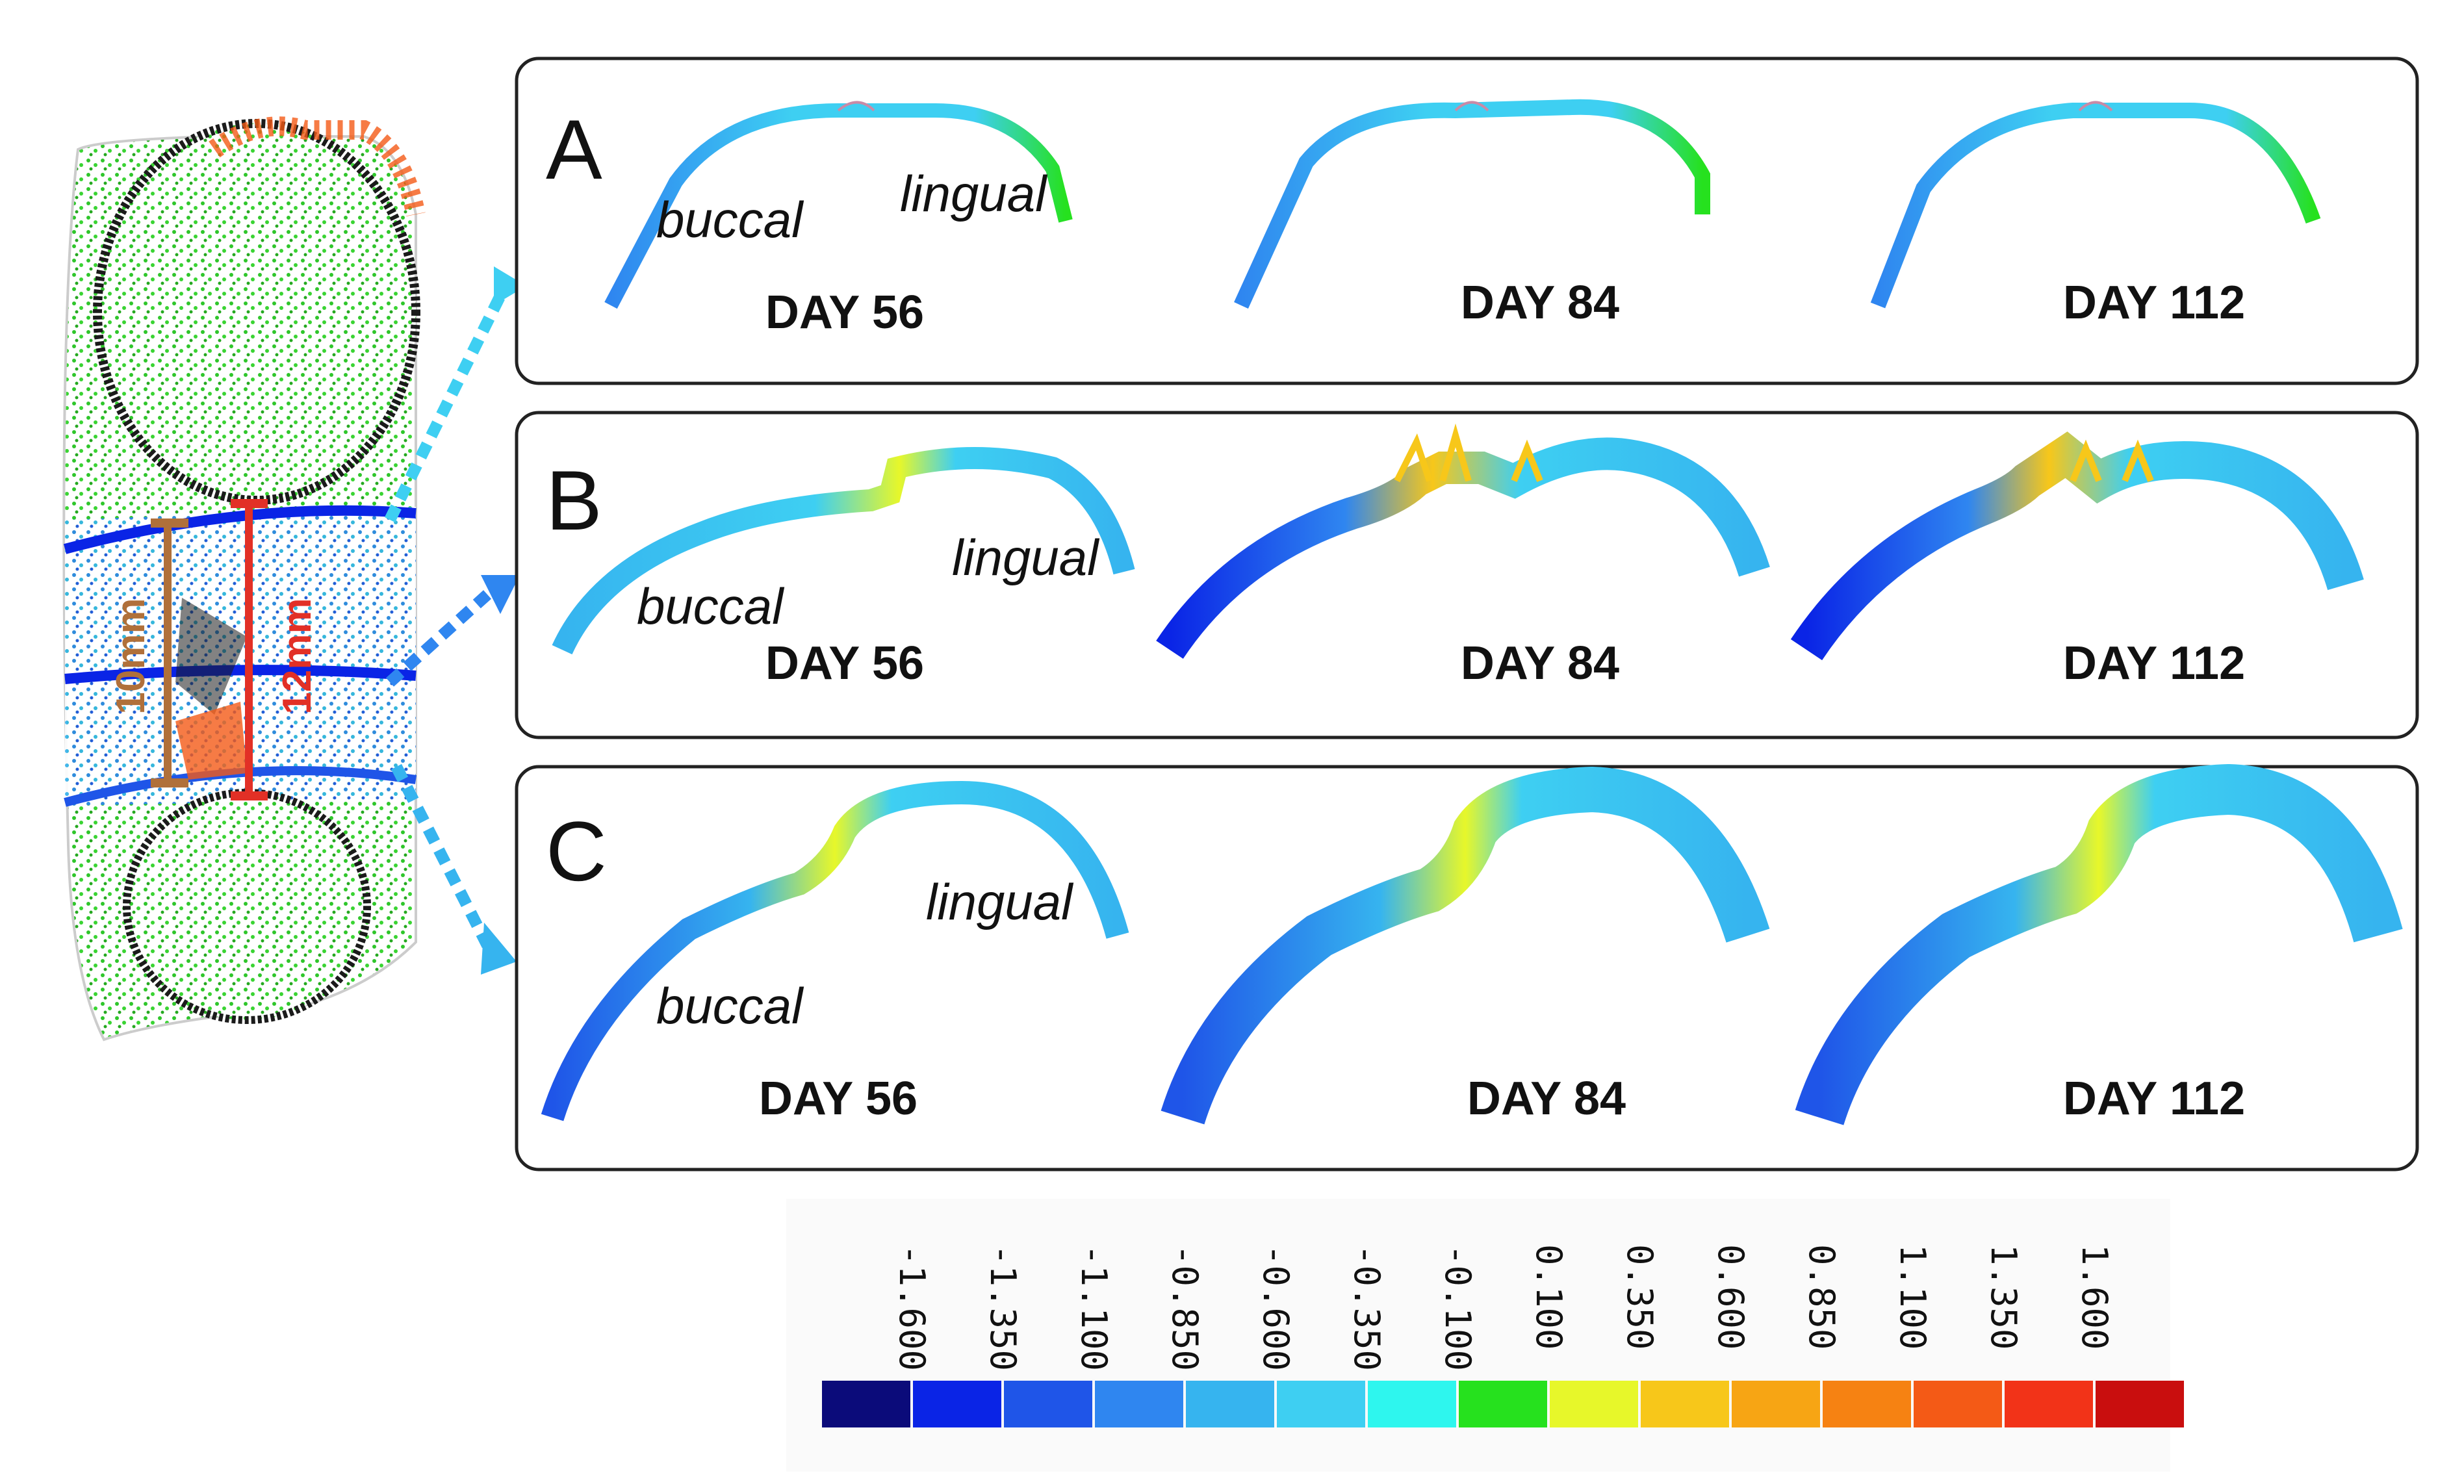 The width and height of the screenshot is (2464, 1484). Describe the element at coordinates (1639, 1297) in the screenshot. I see `colorbar-tick-label: 0.350` at that location.